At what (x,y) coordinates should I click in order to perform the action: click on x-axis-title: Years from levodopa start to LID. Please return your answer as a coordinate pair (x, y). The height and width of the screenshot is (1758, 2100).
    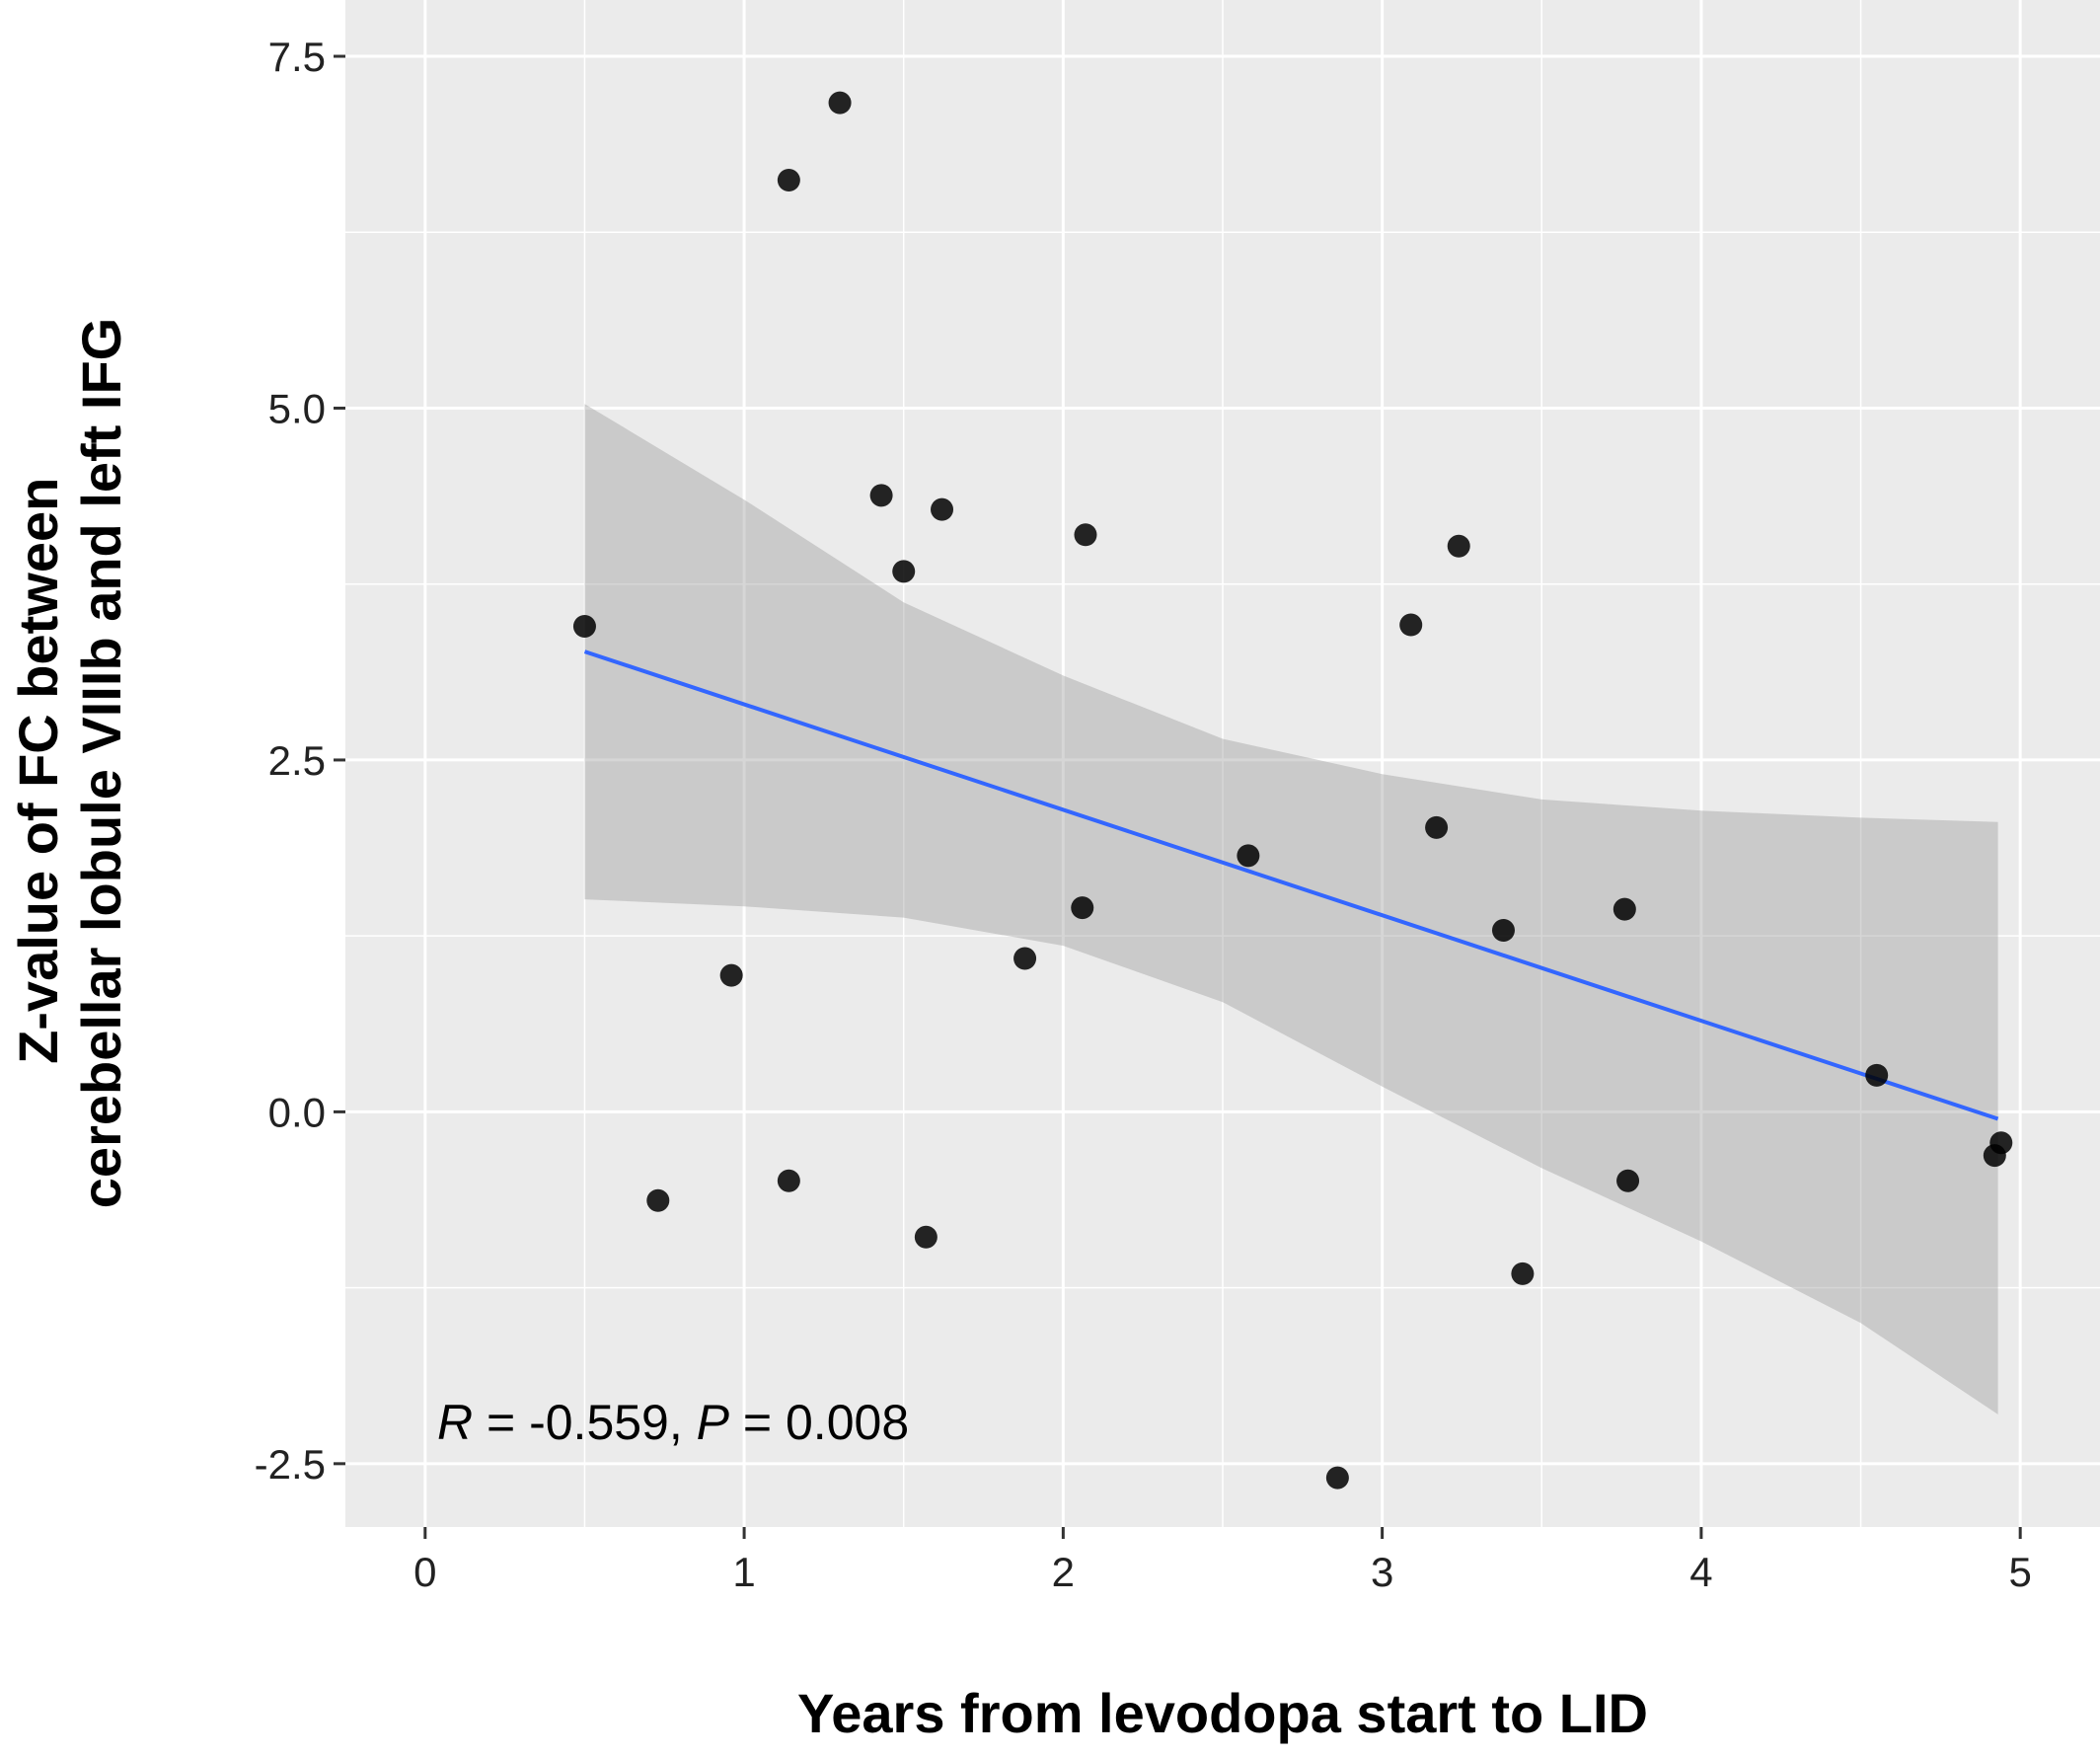
    Looking at the image, I should click on (1223, 1713).